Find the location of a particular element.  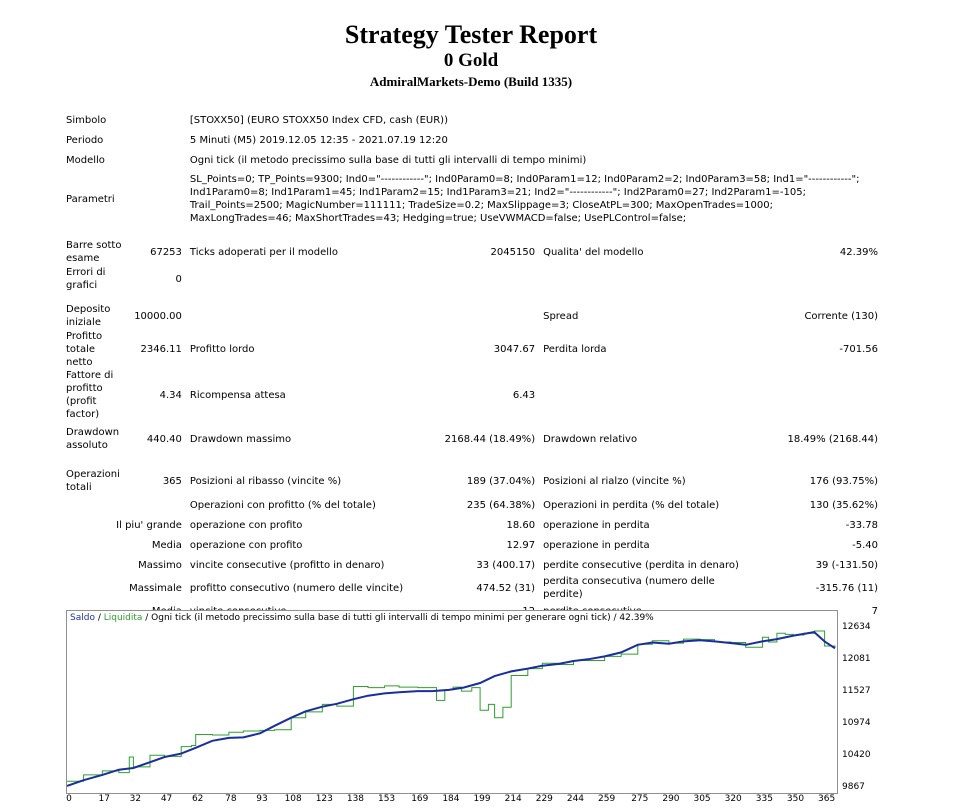

avg-loss-value: -5.40 is located at coordinates (865, 545).